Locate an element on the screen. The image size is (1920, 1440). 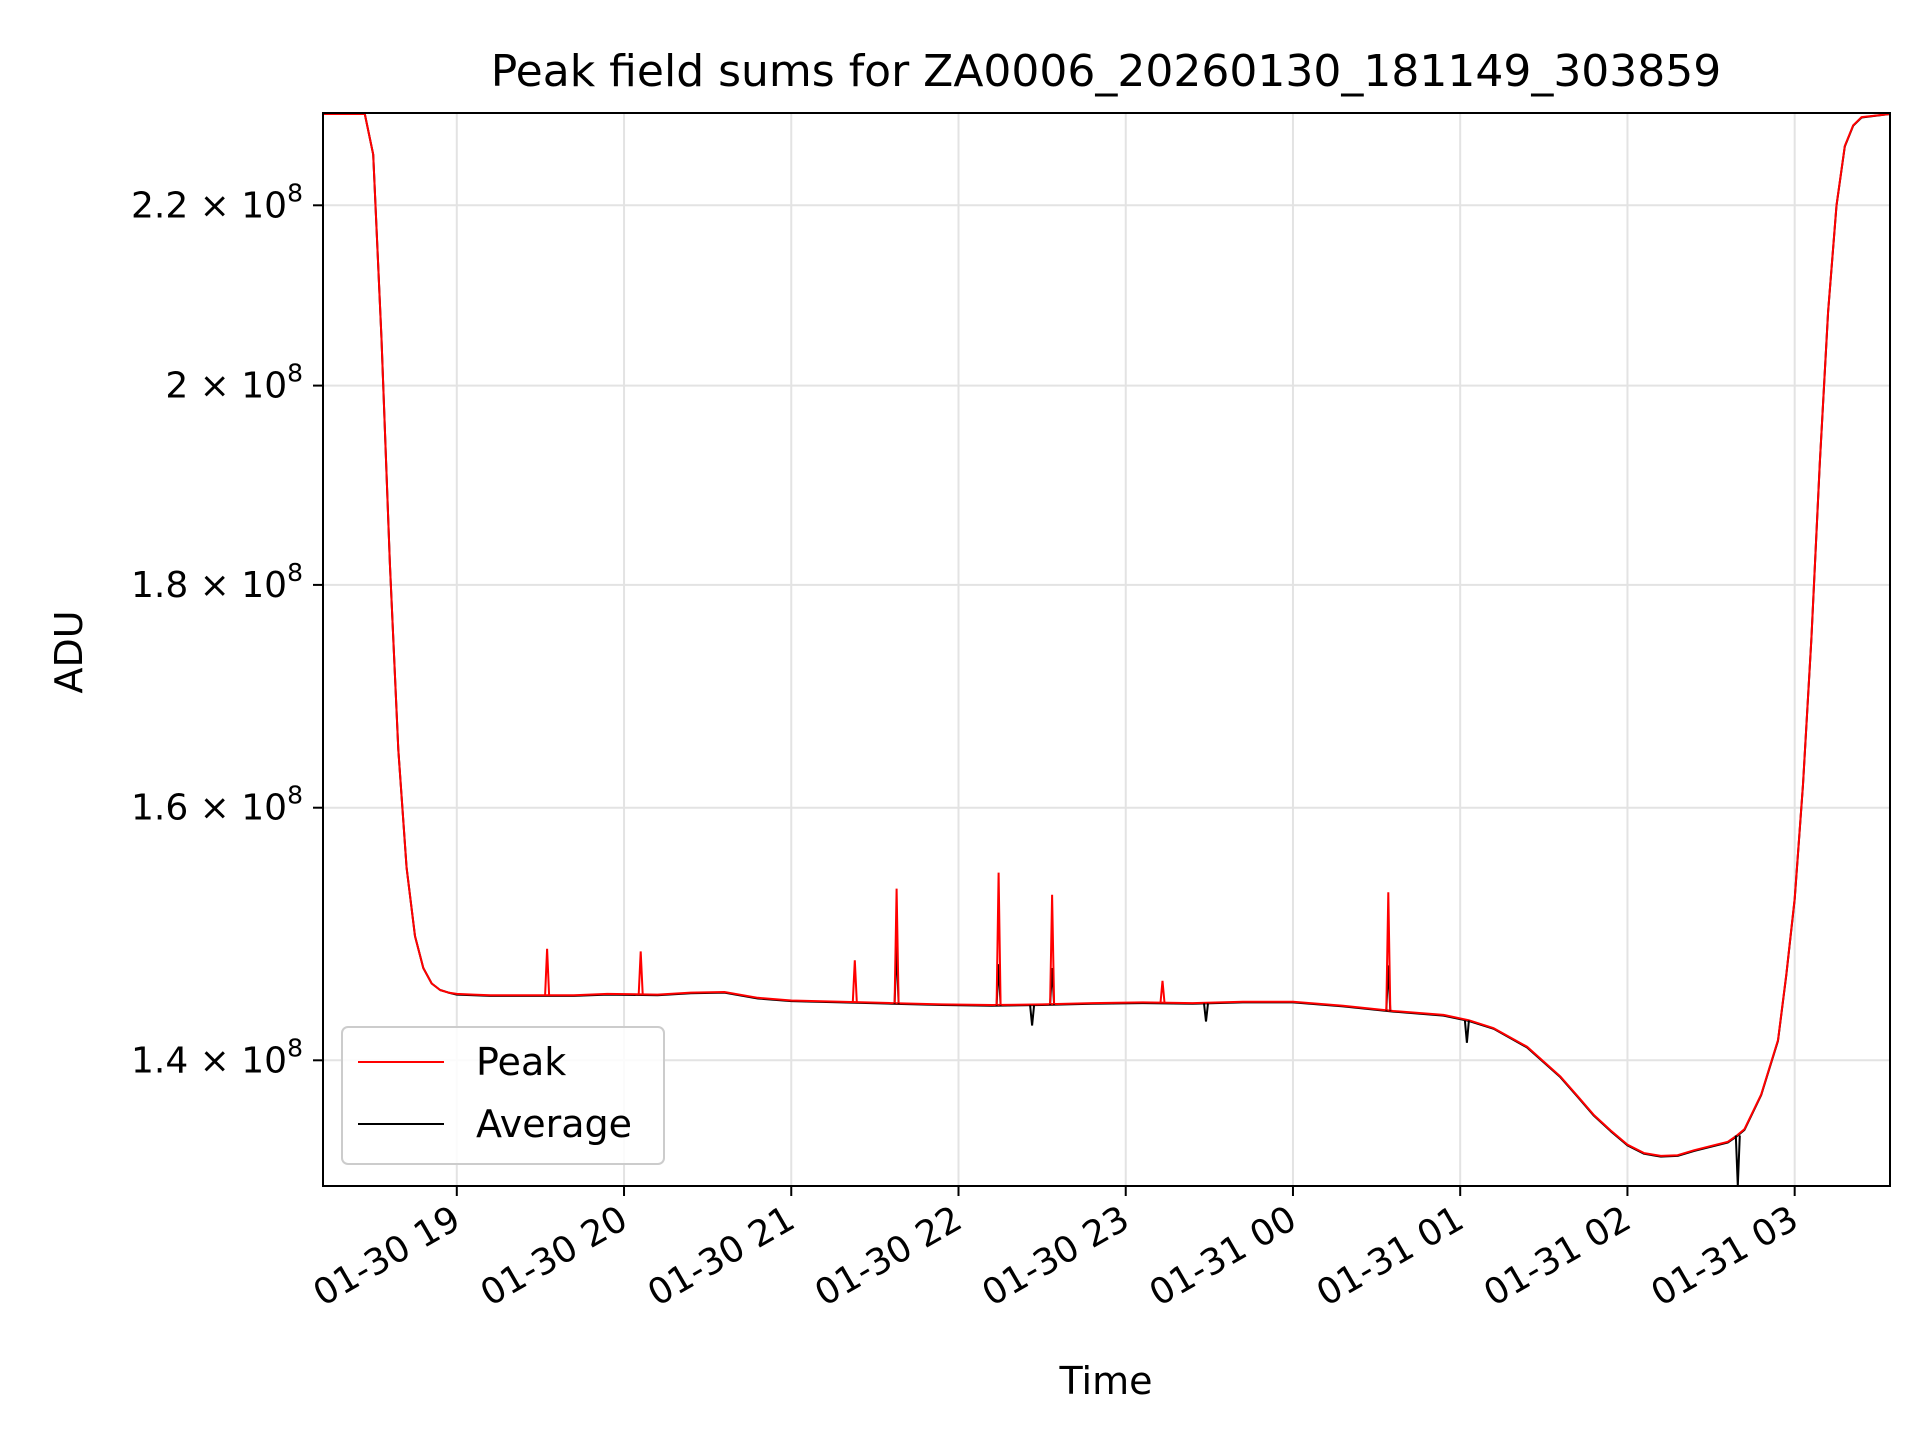
legend-label-average: Average is located at coordinates (554, 1124).